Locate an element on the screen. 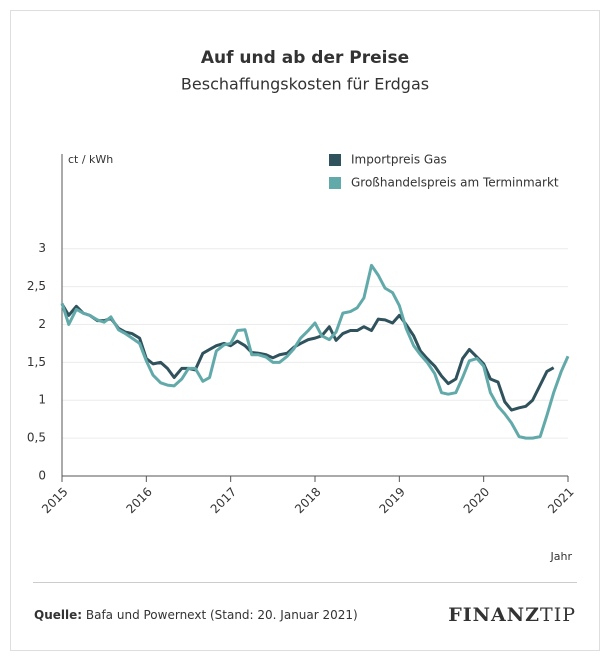  source-label: Quelle: is located at coordinates (58, 615).